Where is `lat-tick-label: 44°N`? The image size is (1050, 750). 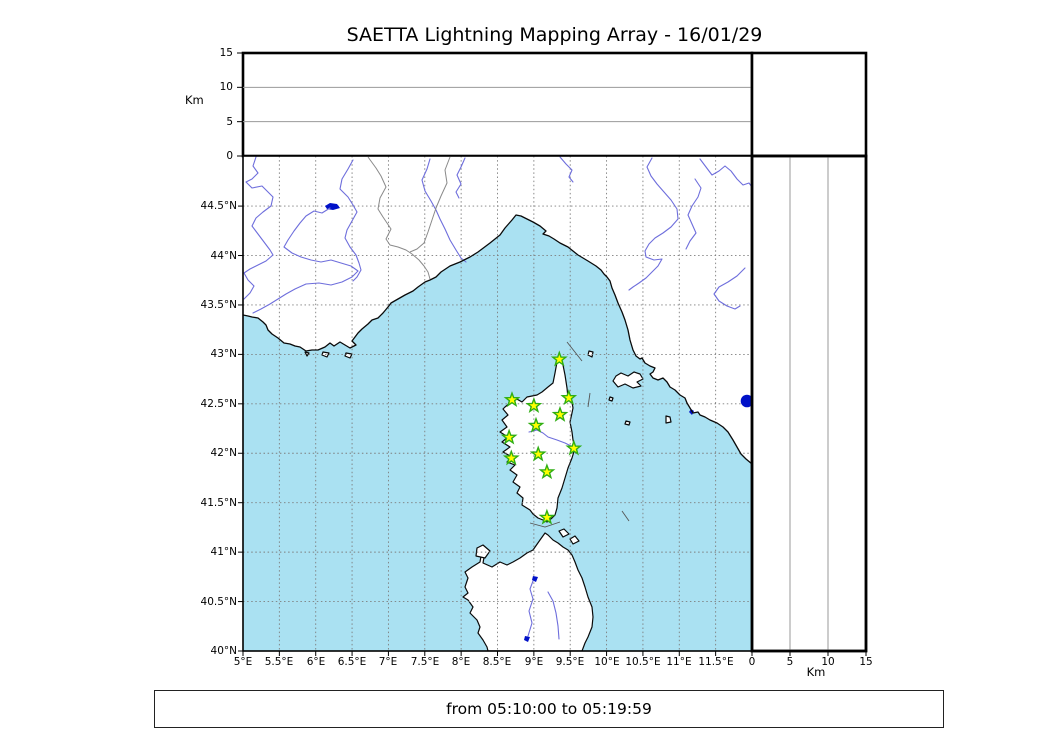 lat-tick-label: 44°N is located at coordinates (223, 256).